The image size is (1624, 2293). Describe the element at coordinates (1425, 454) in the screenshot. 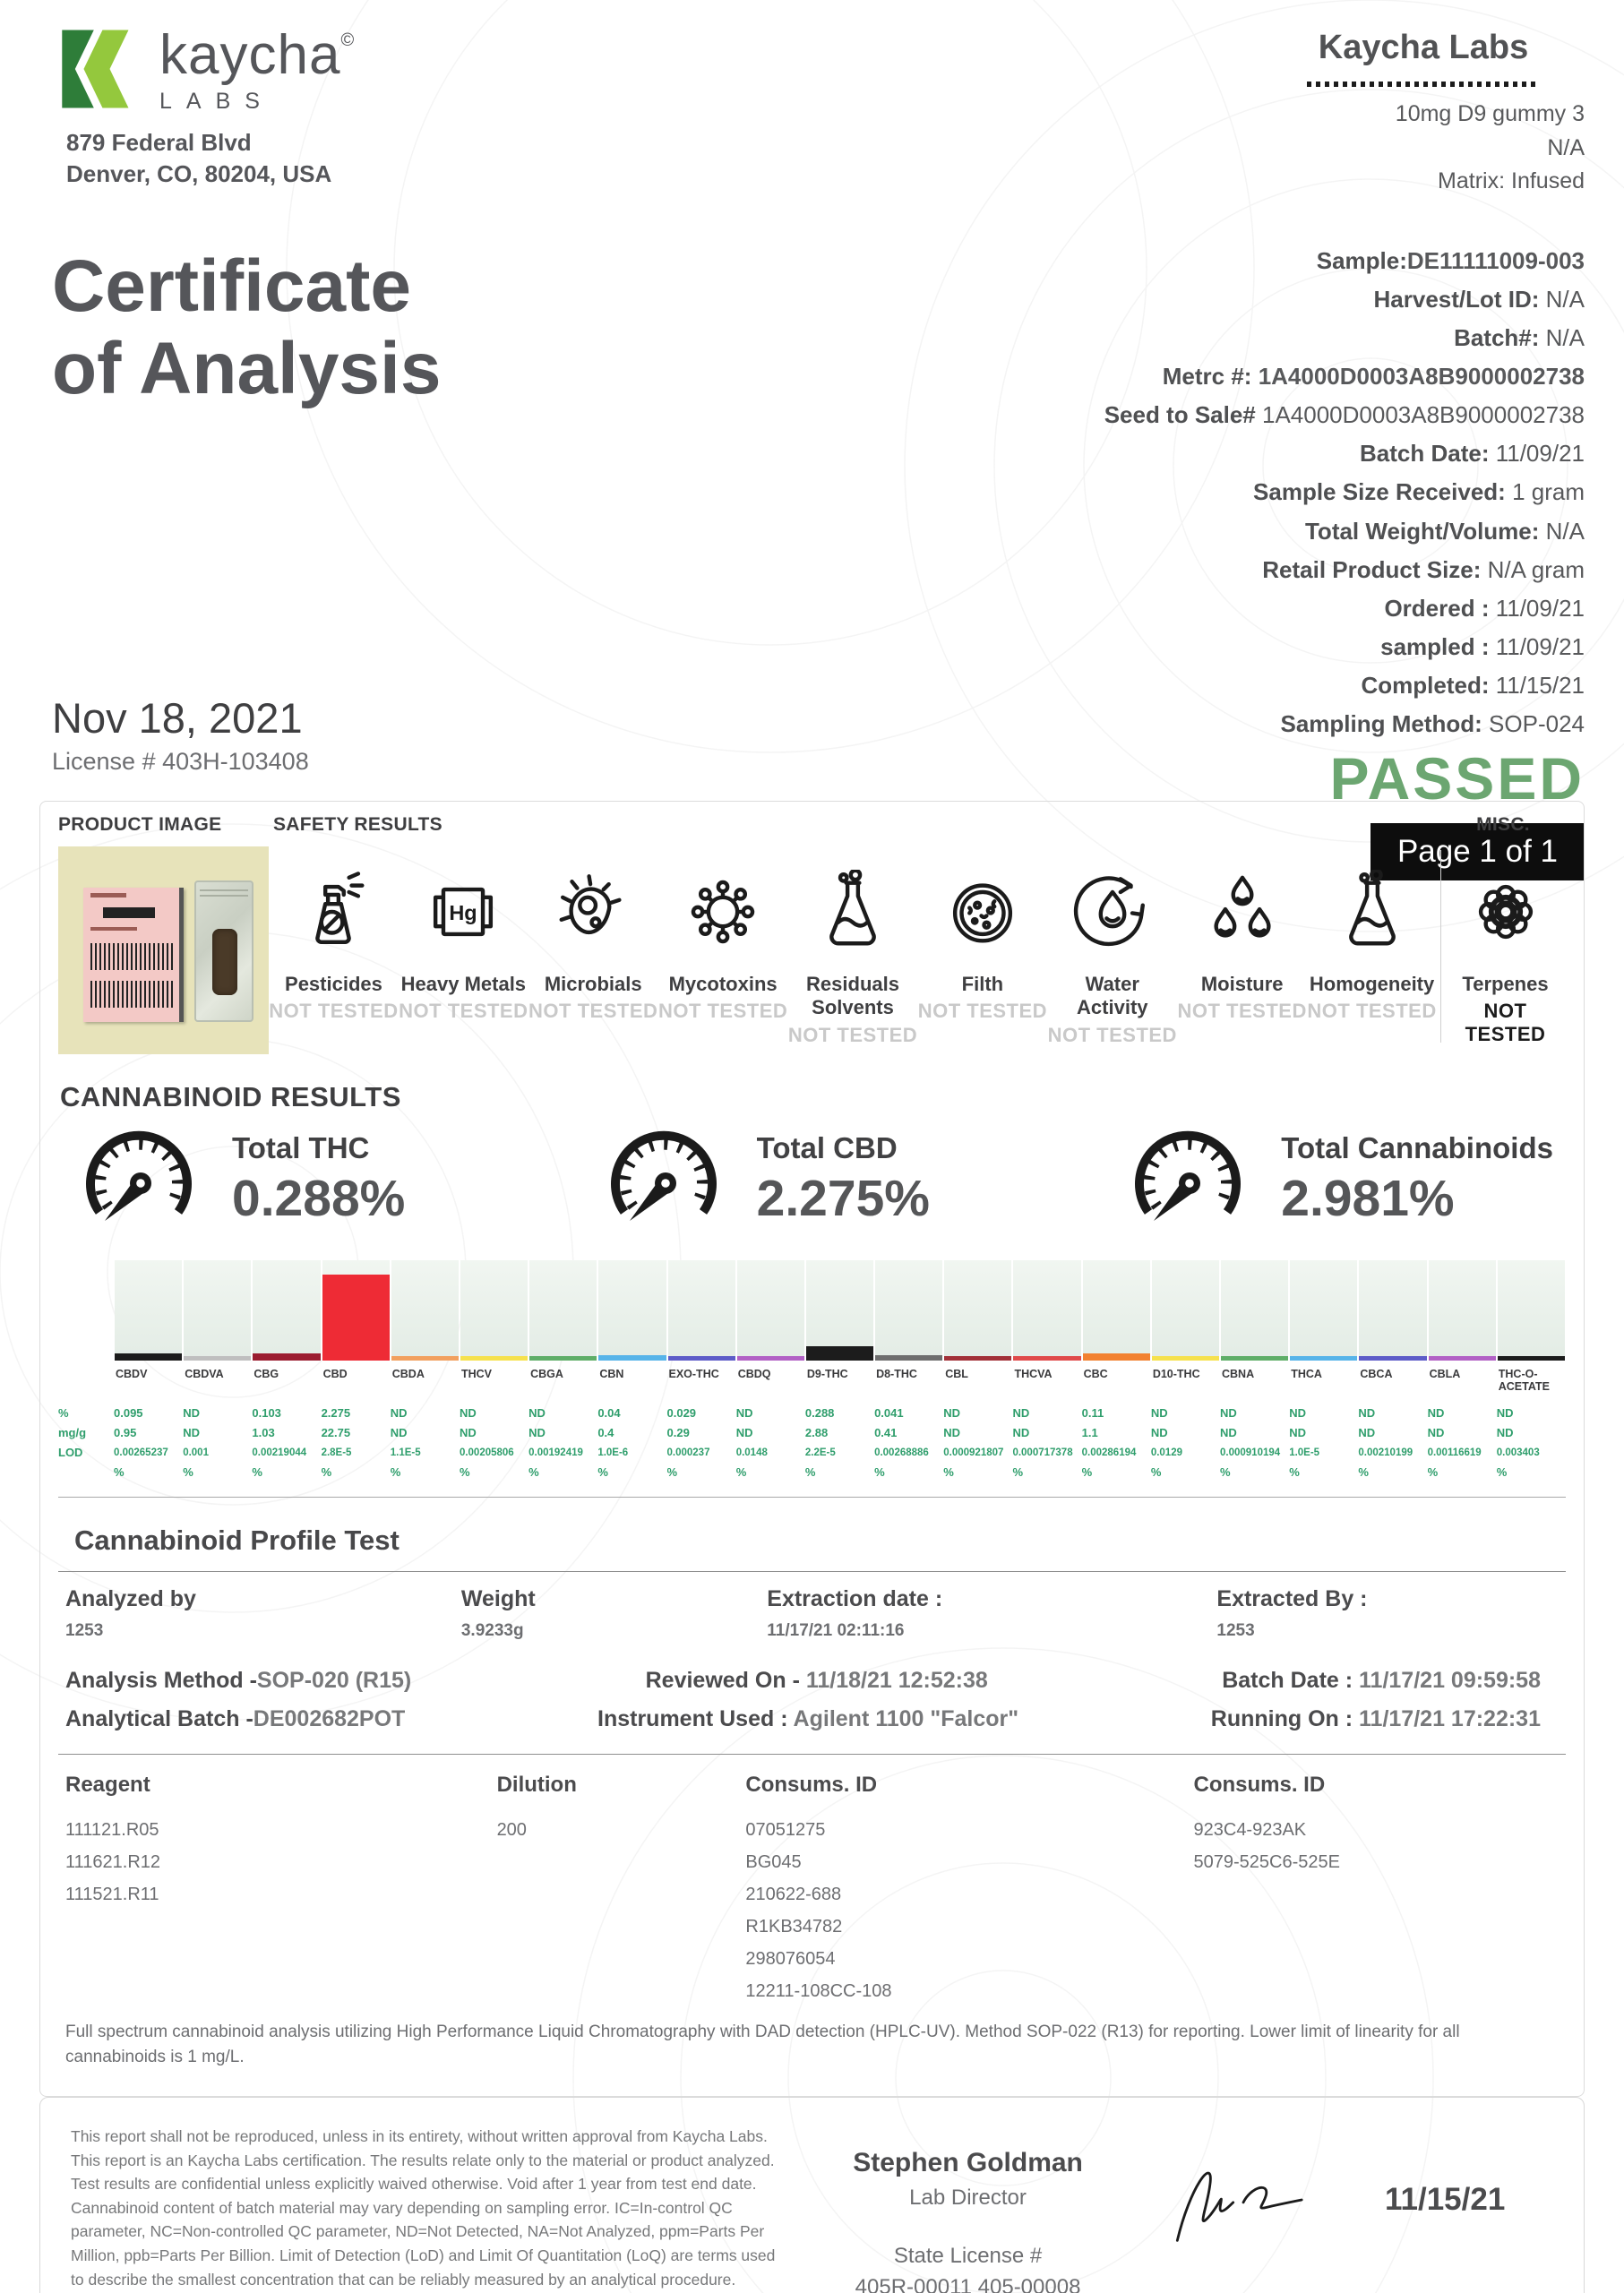

I see `sample-detail-label: Batch Date:` at that location.